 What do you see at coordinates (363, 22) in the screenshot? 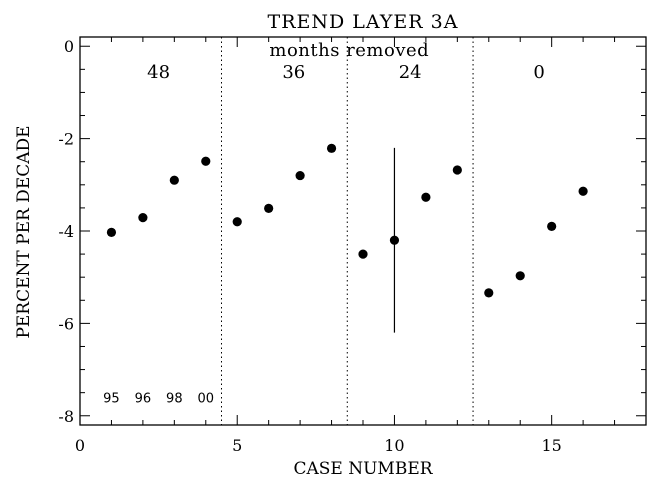
I see `chart-title: TREND LAYER 3A` at bounding box center [363, 22].